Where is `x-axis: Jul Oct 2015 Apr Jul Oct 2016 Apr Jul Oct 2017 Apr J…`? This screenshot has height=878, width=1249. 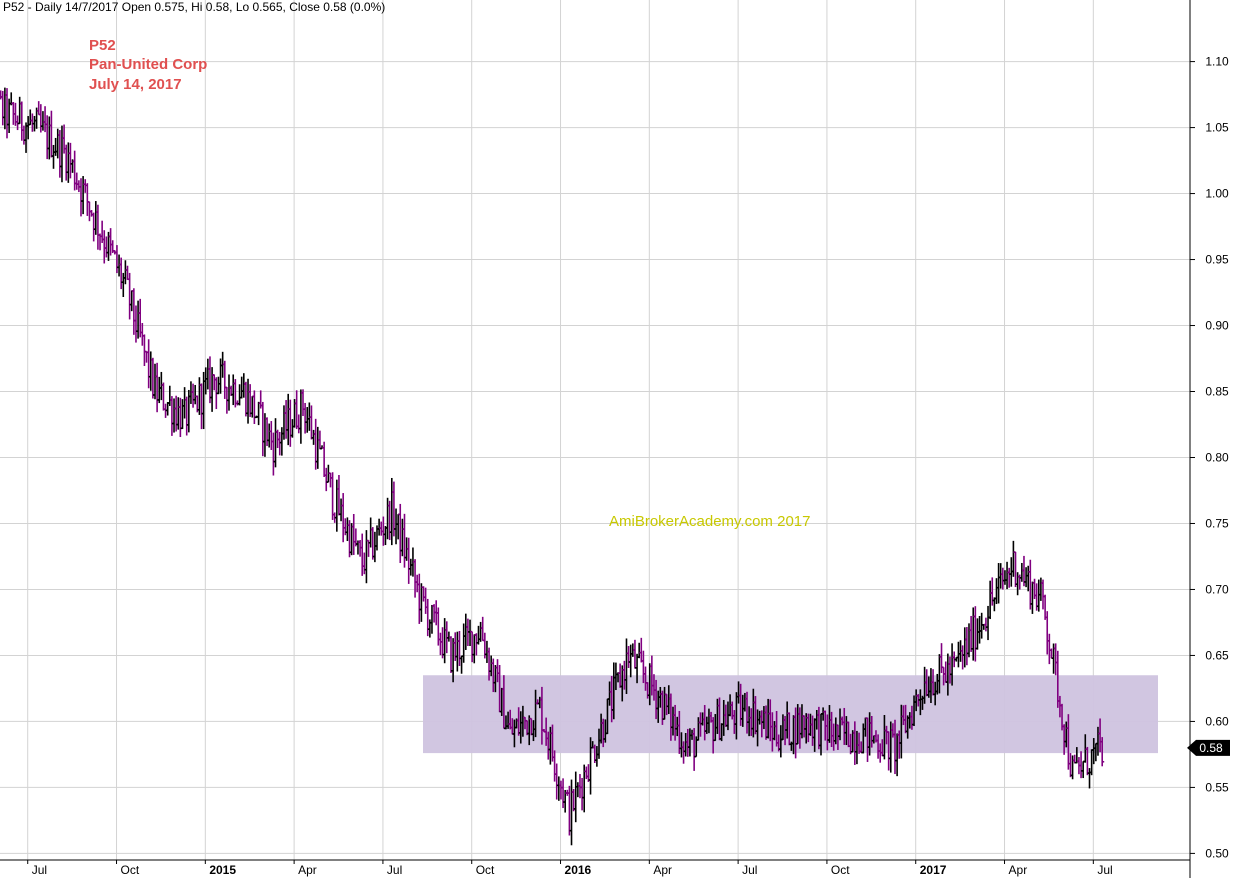 x-axis: Jul Oct 2015 Apr Jul Oct 2016 Apr Jul Oct 2017 Apr J… is located at coordinates (595, 868).